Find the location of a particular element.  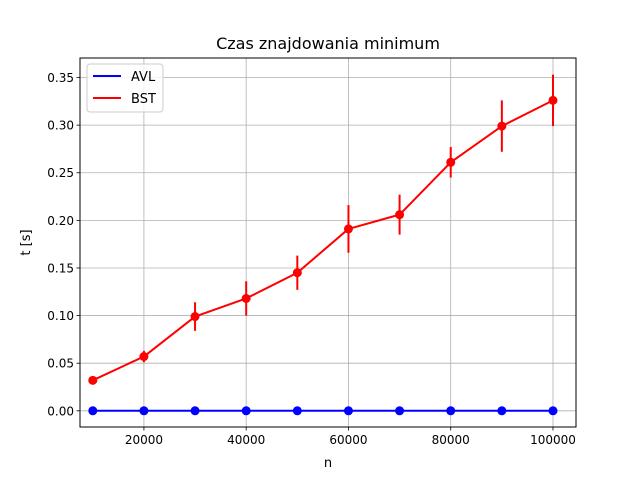

x-tick-label: 60000 is located at coordinates (348, 440).